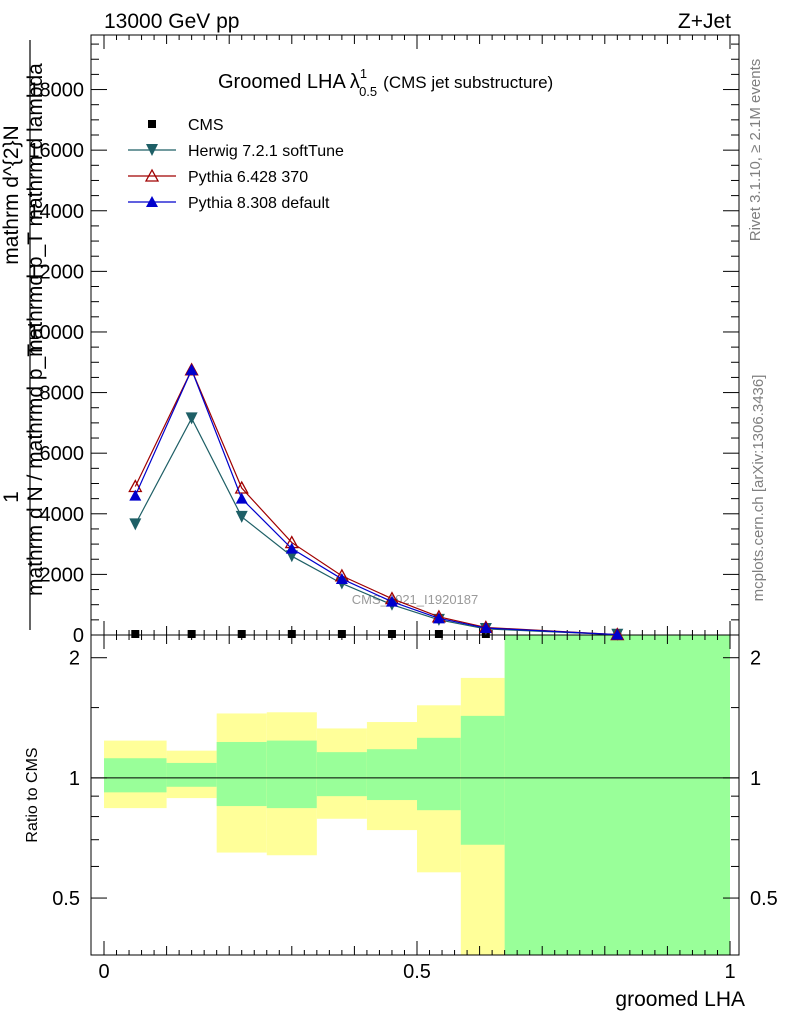 The height and width of the screenshot is (1024, 786). What do you see at coordinates (74, 659) in the screenshot?
I see `ratio-ytick-label: 2` at bounding box center [74, 659].